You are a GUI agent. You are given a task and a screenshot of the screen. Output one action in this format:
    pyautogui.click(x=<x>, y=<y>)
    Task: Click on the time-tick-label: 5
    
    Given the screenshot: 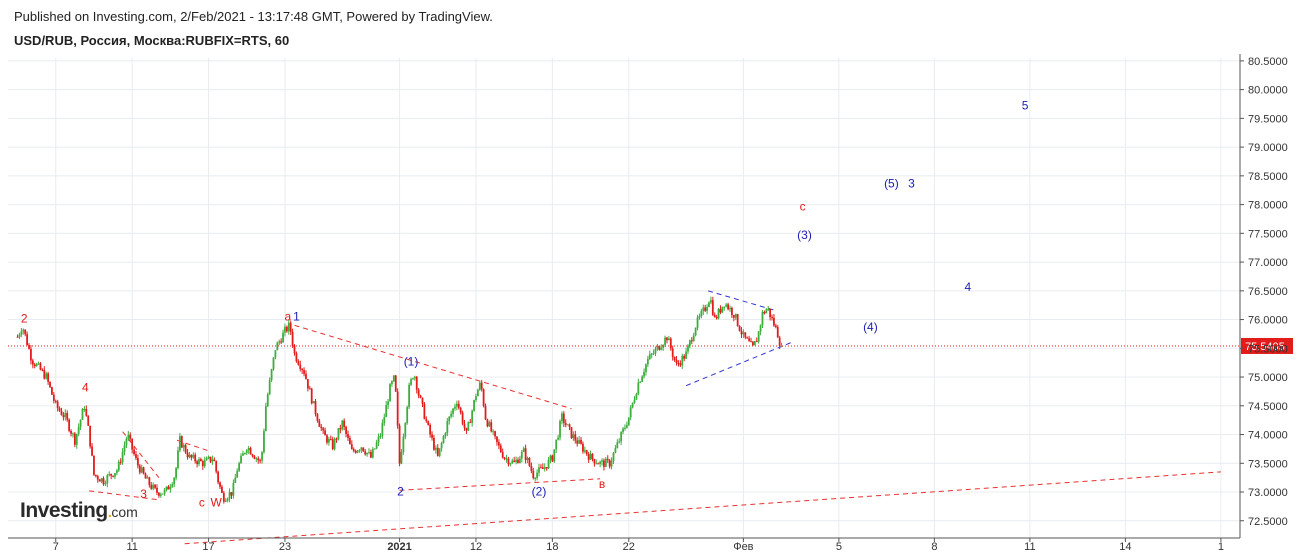 What is the action you would take?
    pyautogui.click(x=839, y=547)
    